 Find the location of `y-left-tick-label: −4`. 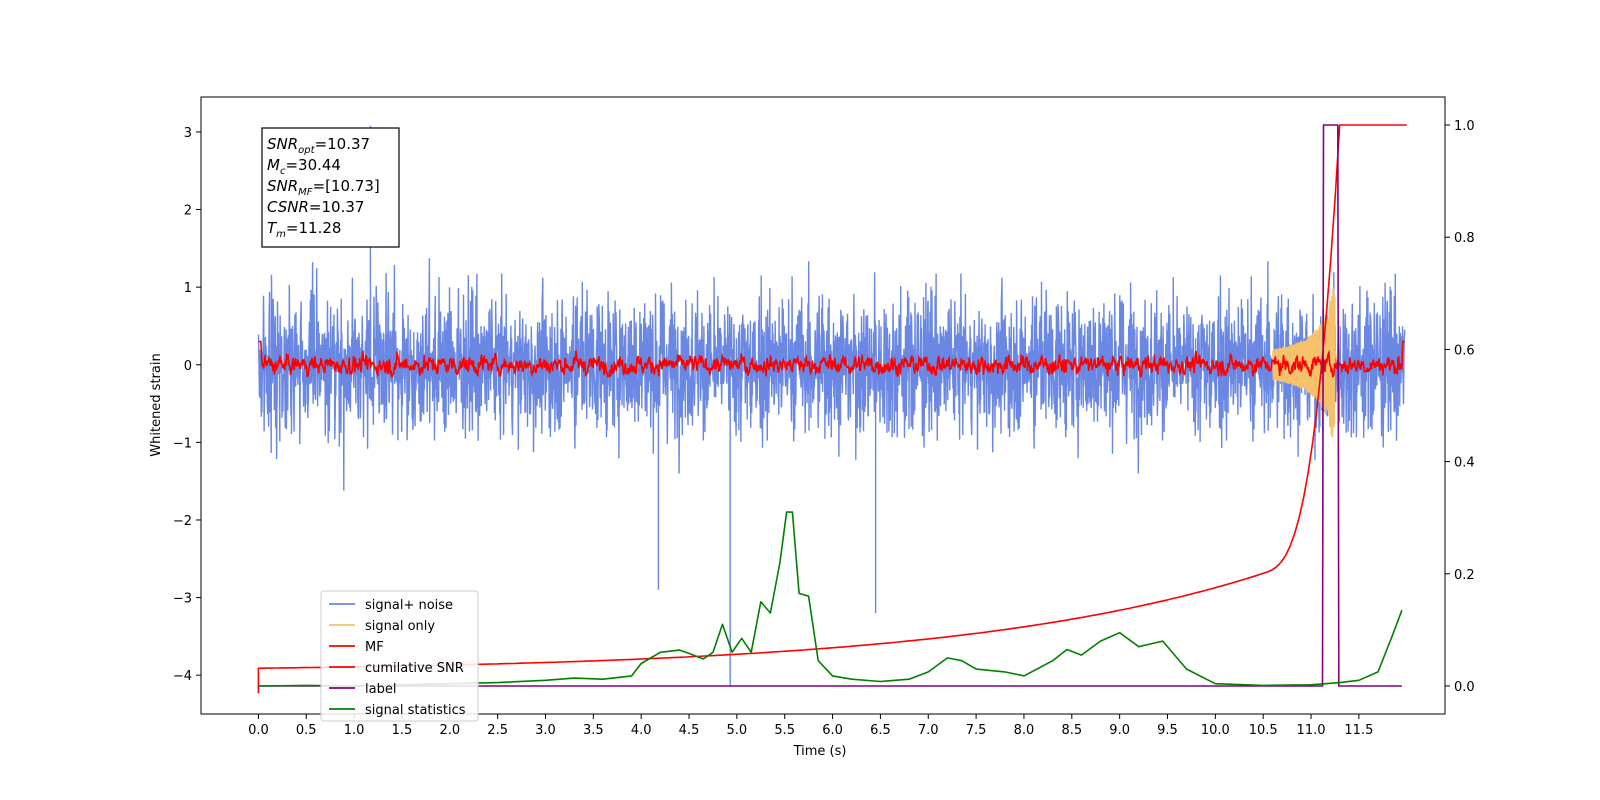

y-left-tick-label: −4 is located at coordinates (182, 676).